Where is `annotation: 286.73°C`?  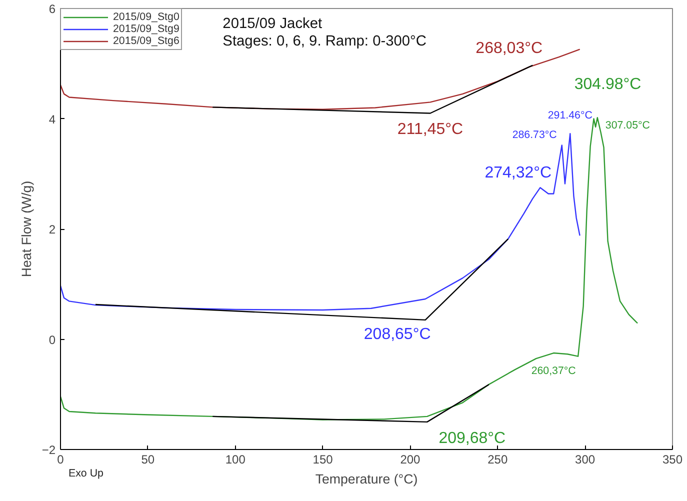
annotation: 286.73°C is located at coordinates (535, 135).